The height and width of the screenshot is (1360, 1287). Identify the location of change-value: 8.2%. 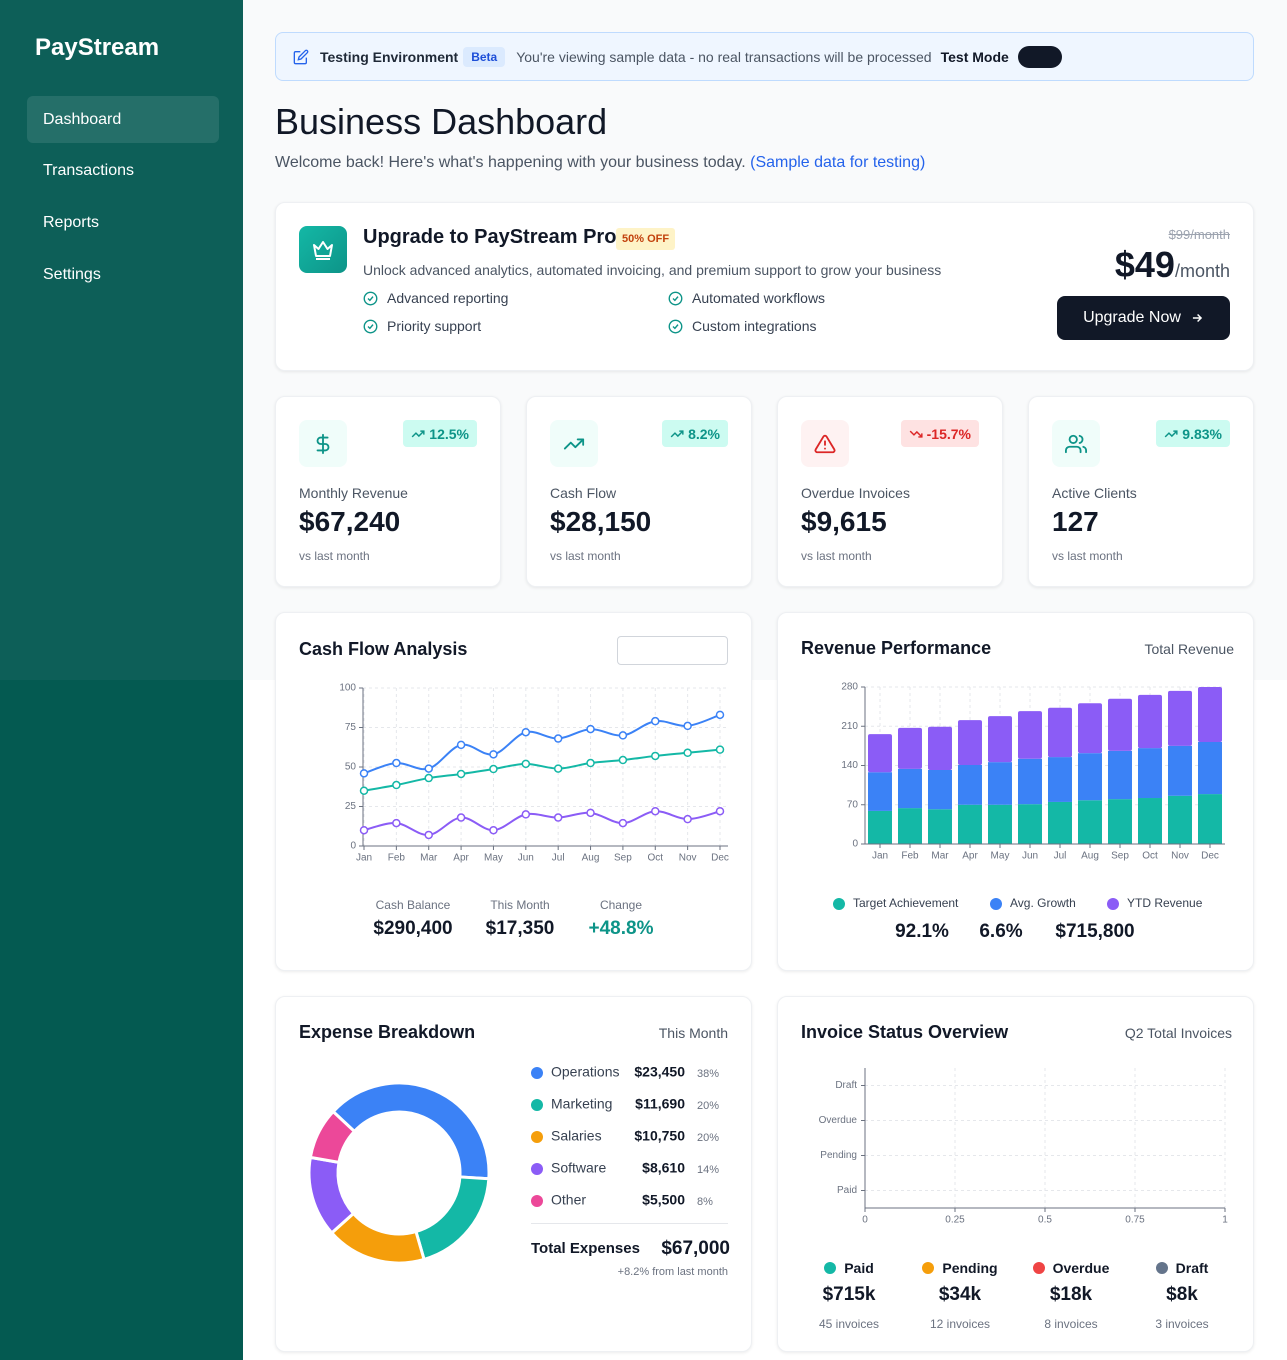
(704, 433).